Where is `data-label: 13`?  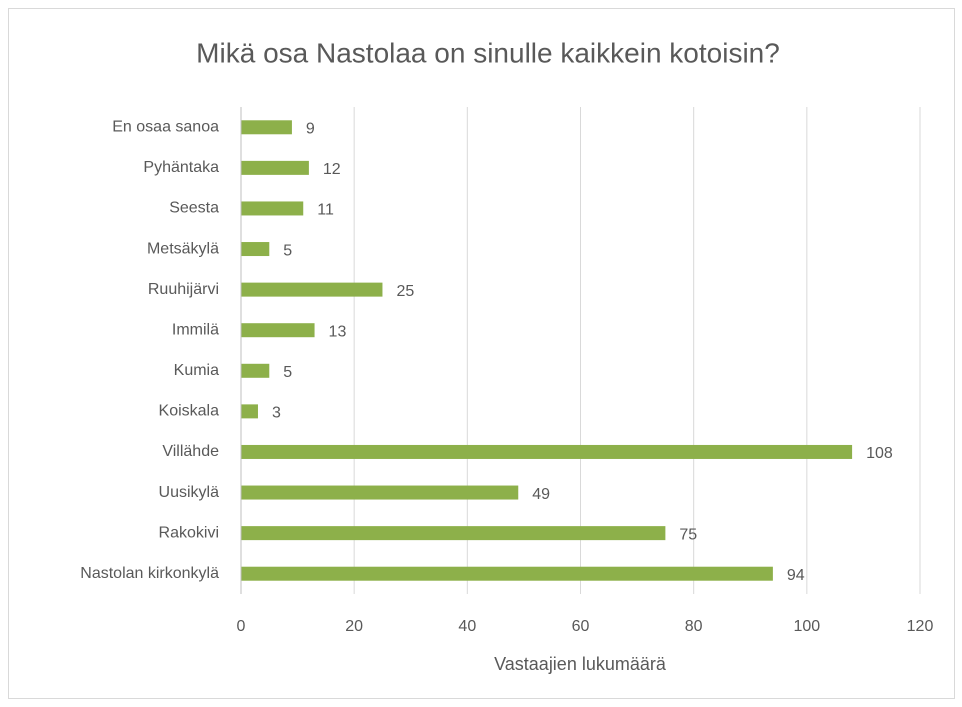 data-label: 13 is located at coordinates (338, 331).